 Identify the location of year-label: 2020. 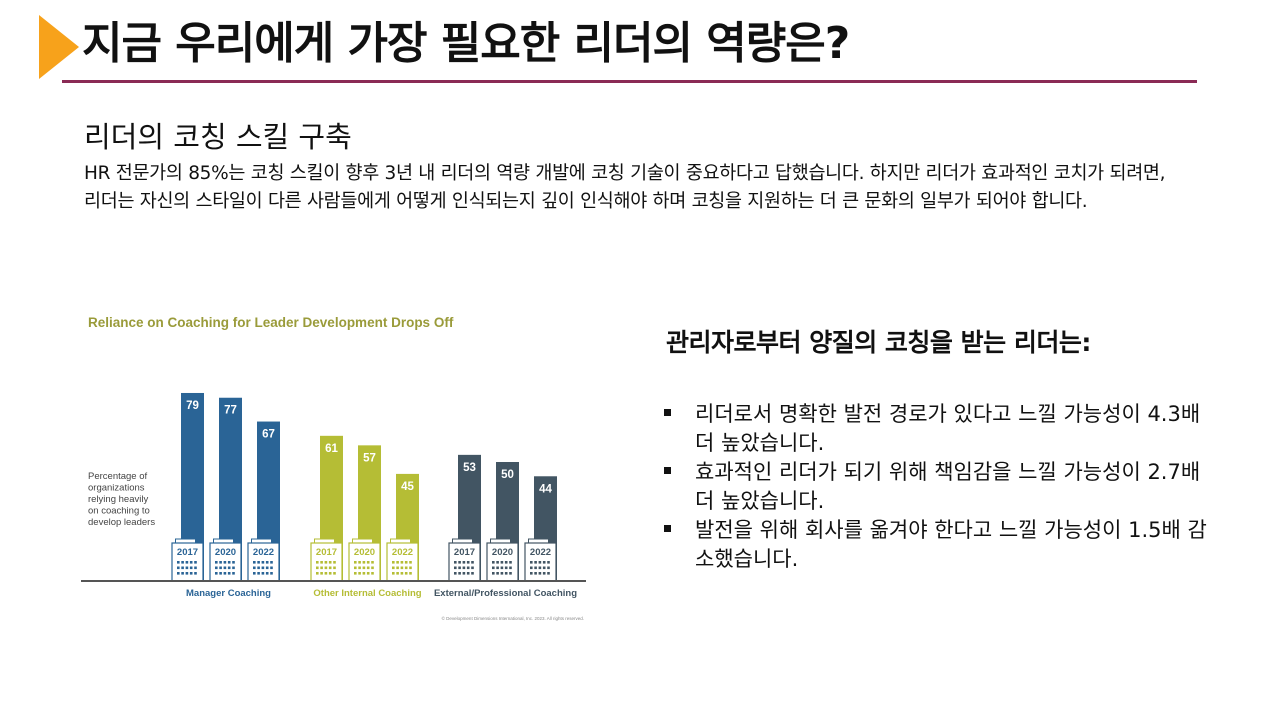
(225, 552).